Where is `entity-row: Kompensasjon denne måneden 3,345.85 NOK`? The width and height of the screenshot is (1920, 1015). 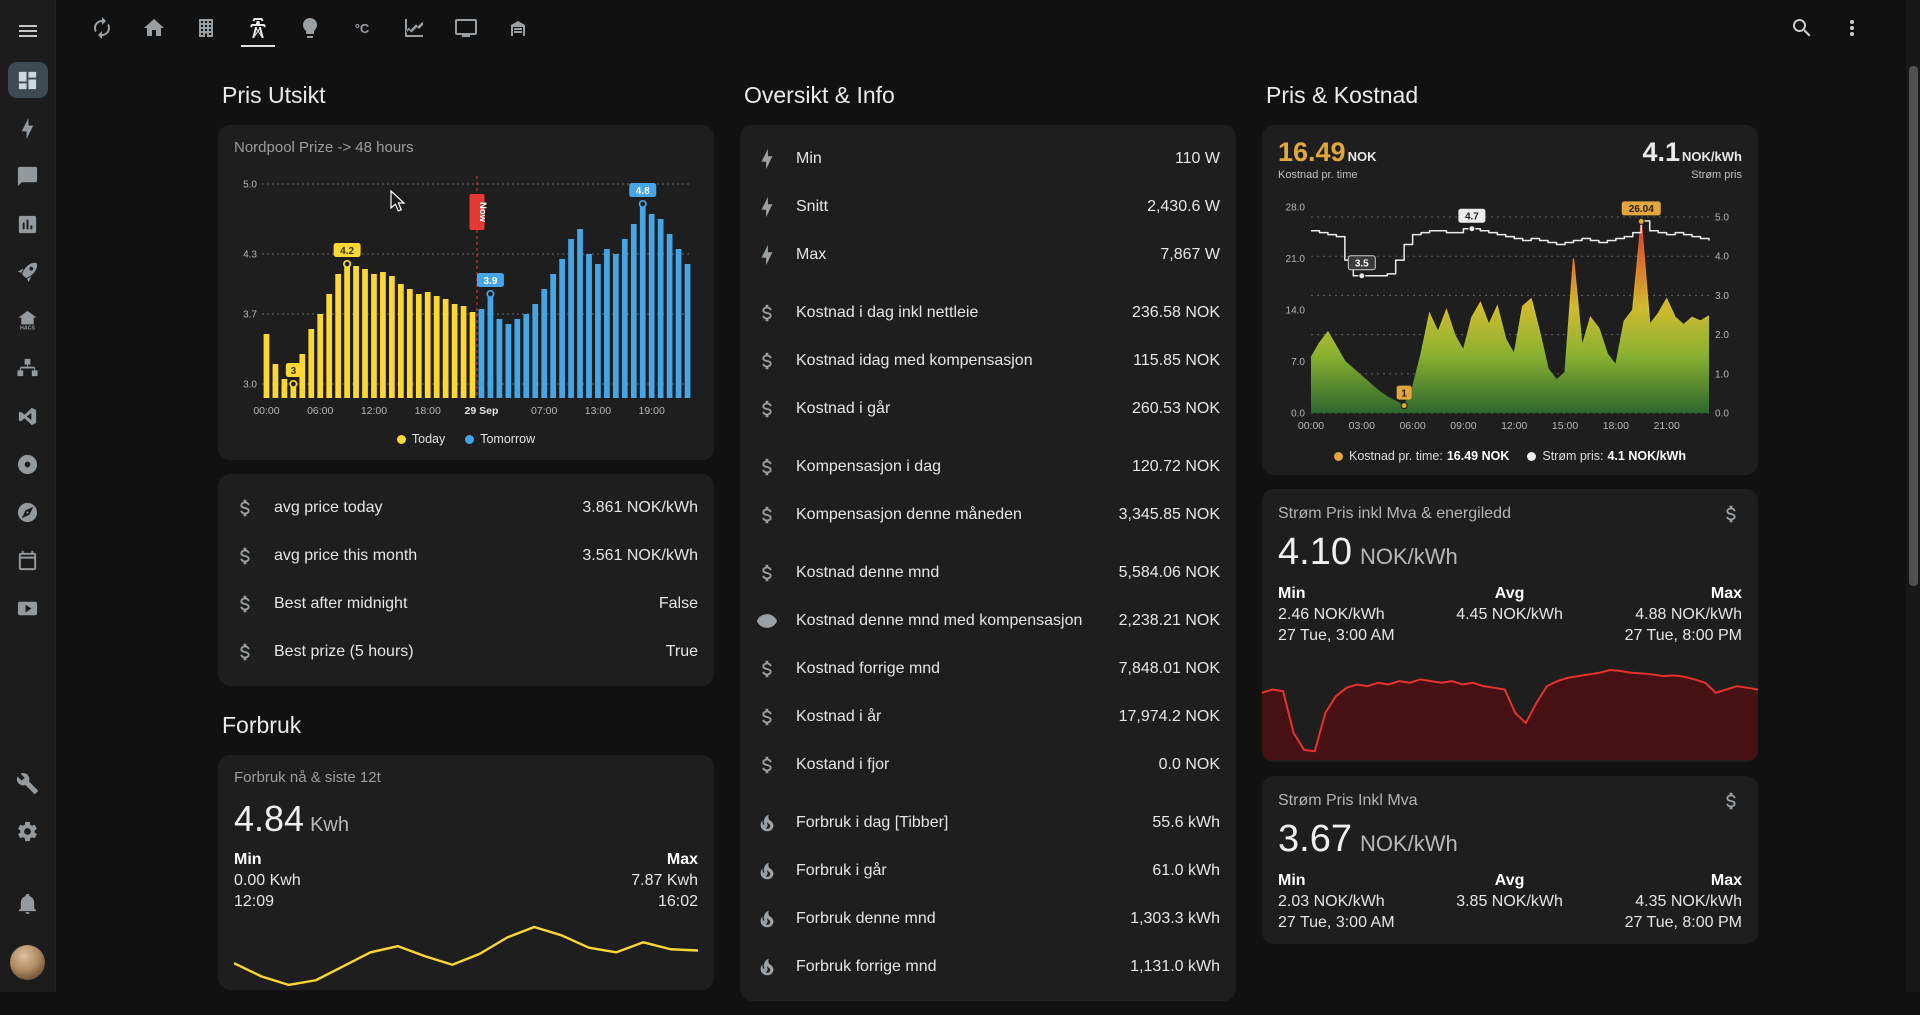 entity-row: Kompensasjon denne måneden 3,345.85 NOK is located at coordinates (988, 515).